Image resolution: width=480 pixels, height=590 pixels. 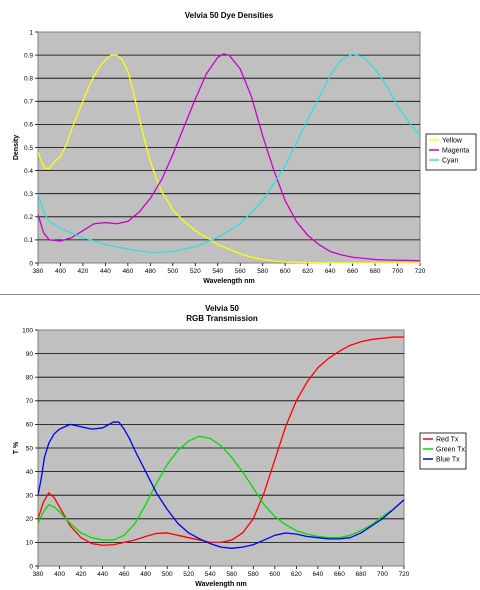 I want to click on legend-label: Magenta, so click(x=455, y=151).